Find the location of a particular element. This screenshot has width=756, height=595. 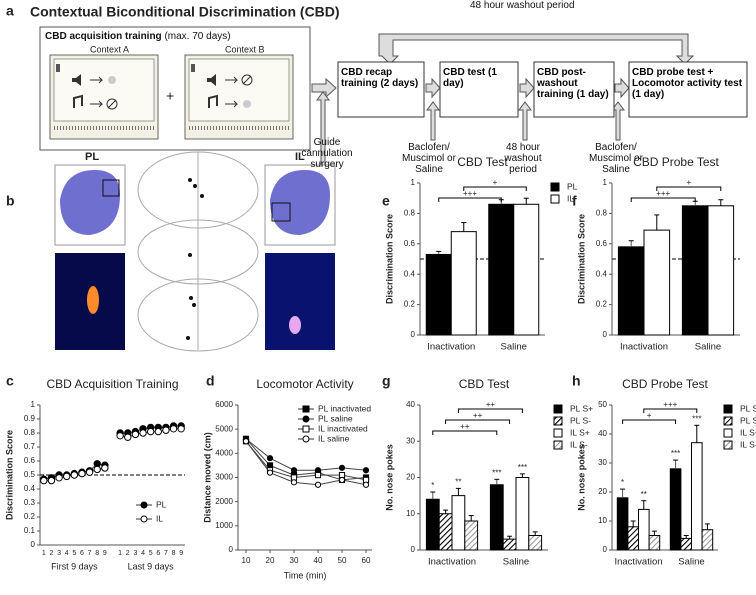

x-tick-label: 20 is located at coordinates (270, 560).